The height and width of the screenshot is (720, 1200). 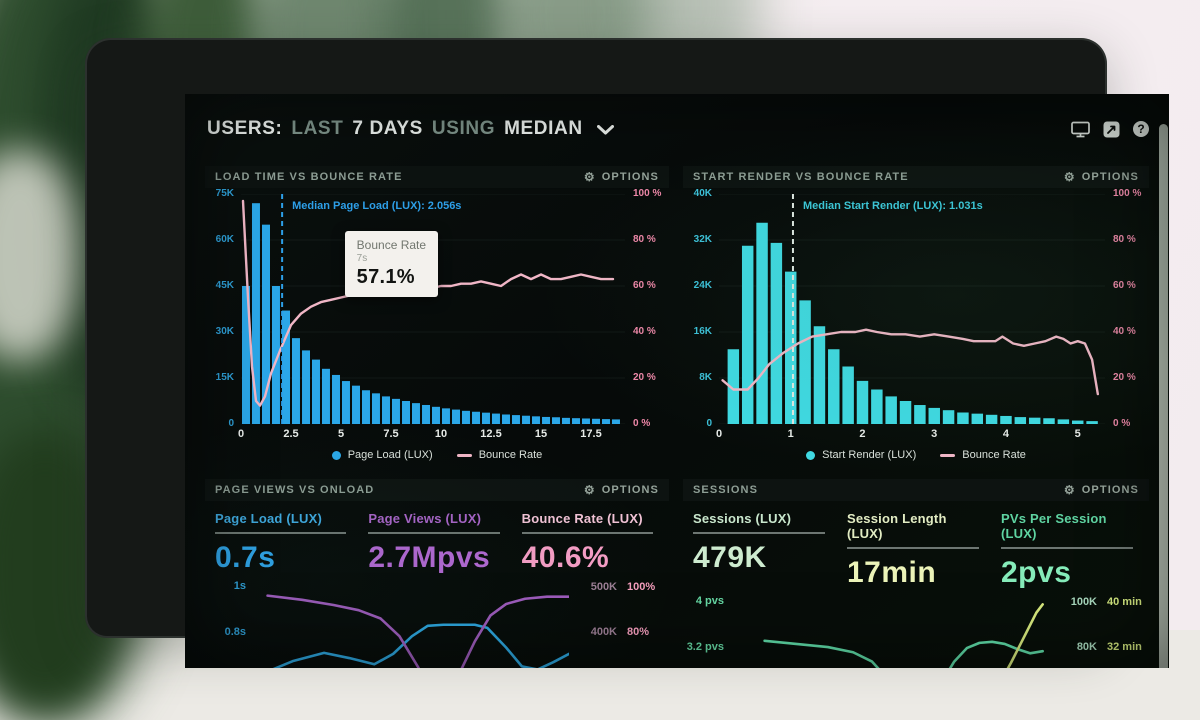 I want to click on metric-label: Page Views (LUX), so click(x=425, y=518).